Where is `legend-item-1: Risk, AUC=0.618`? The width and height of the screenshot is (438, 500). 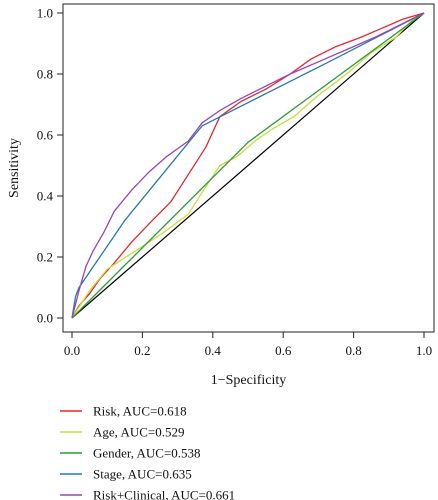 legend-item-1: Risk, AUC=0.618 is located at coordinates (123, 411).